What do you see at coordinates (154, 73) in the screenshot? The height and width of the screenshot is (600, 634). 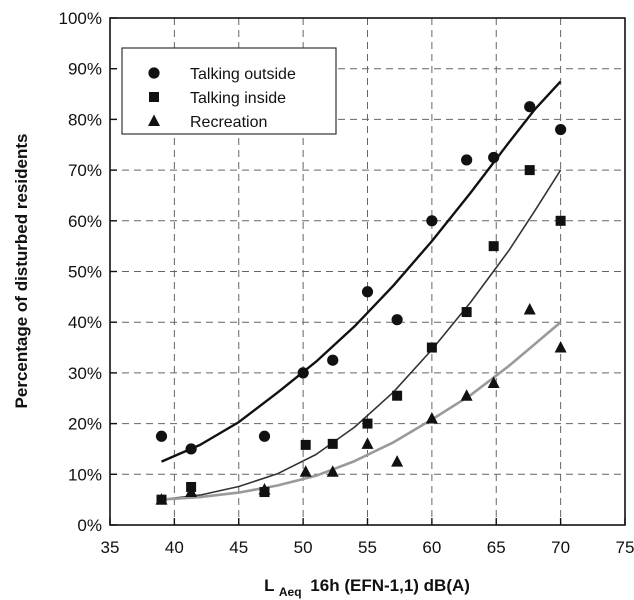 I see `legend-marker-circle` at bounding box center [154, 73].